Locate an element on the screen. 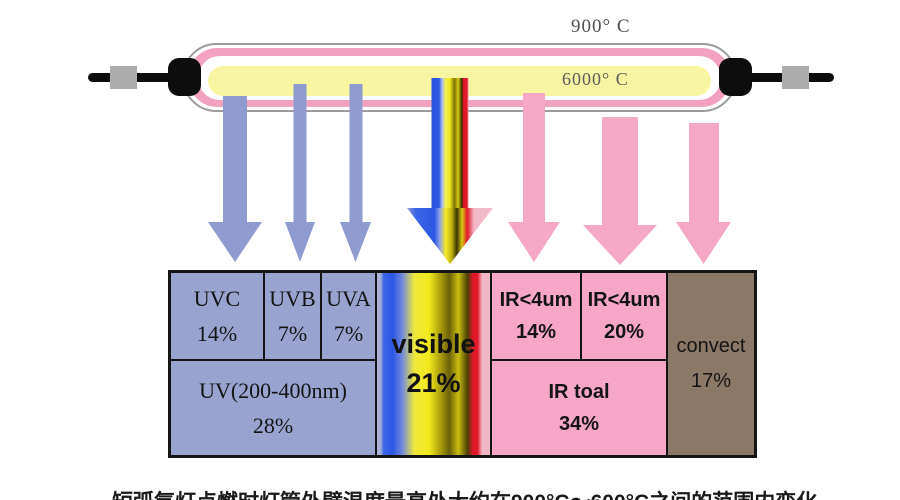 This screenshot has height=500, width=900. ir-long-arrow-shaft is located at coordinates (620, 172).